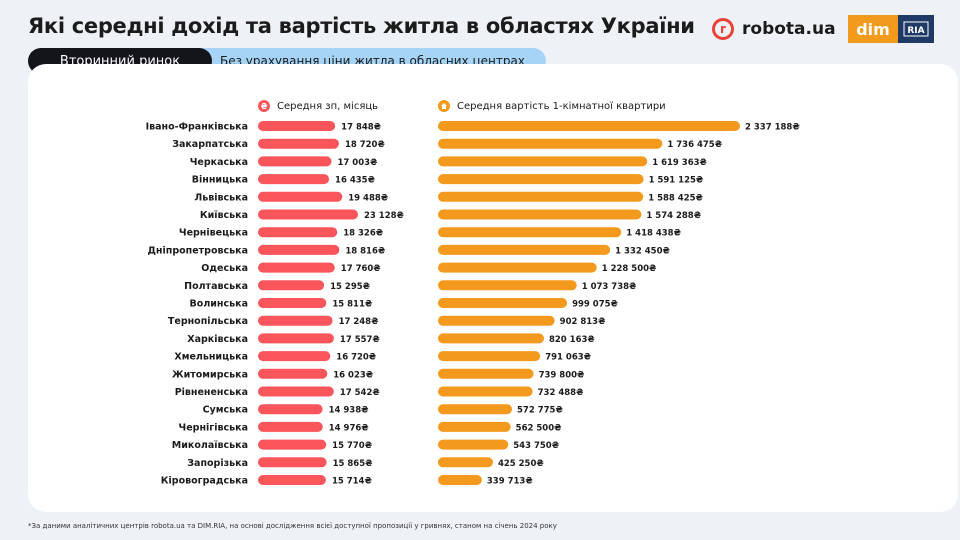 Image resolution: width=960 pixels, height=540 pixels. What do you see at coordinates (221, 197) in the screenshot?
I see `region-label: Львівська` at bounding box center [221, 197].